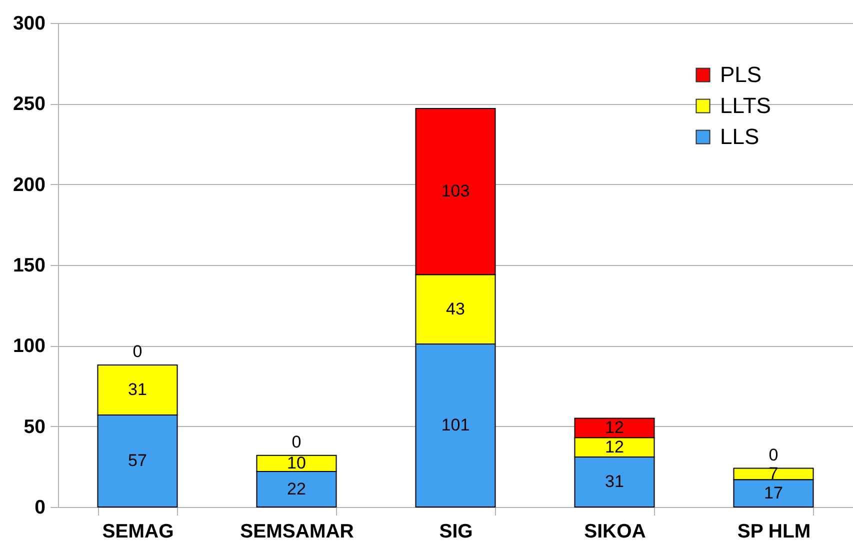 This screenshot has width=853, height=543. Describe the element at coordinates (745, 105) in the screenshot. I see `legend-label: LLTS` at that location.